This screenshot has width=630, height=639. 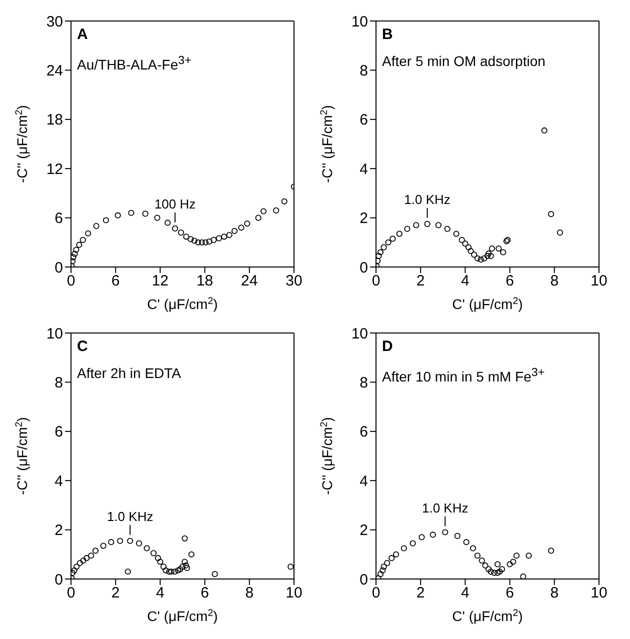 I want to click on x-tick-label: 8, so click(x=554, y=593).